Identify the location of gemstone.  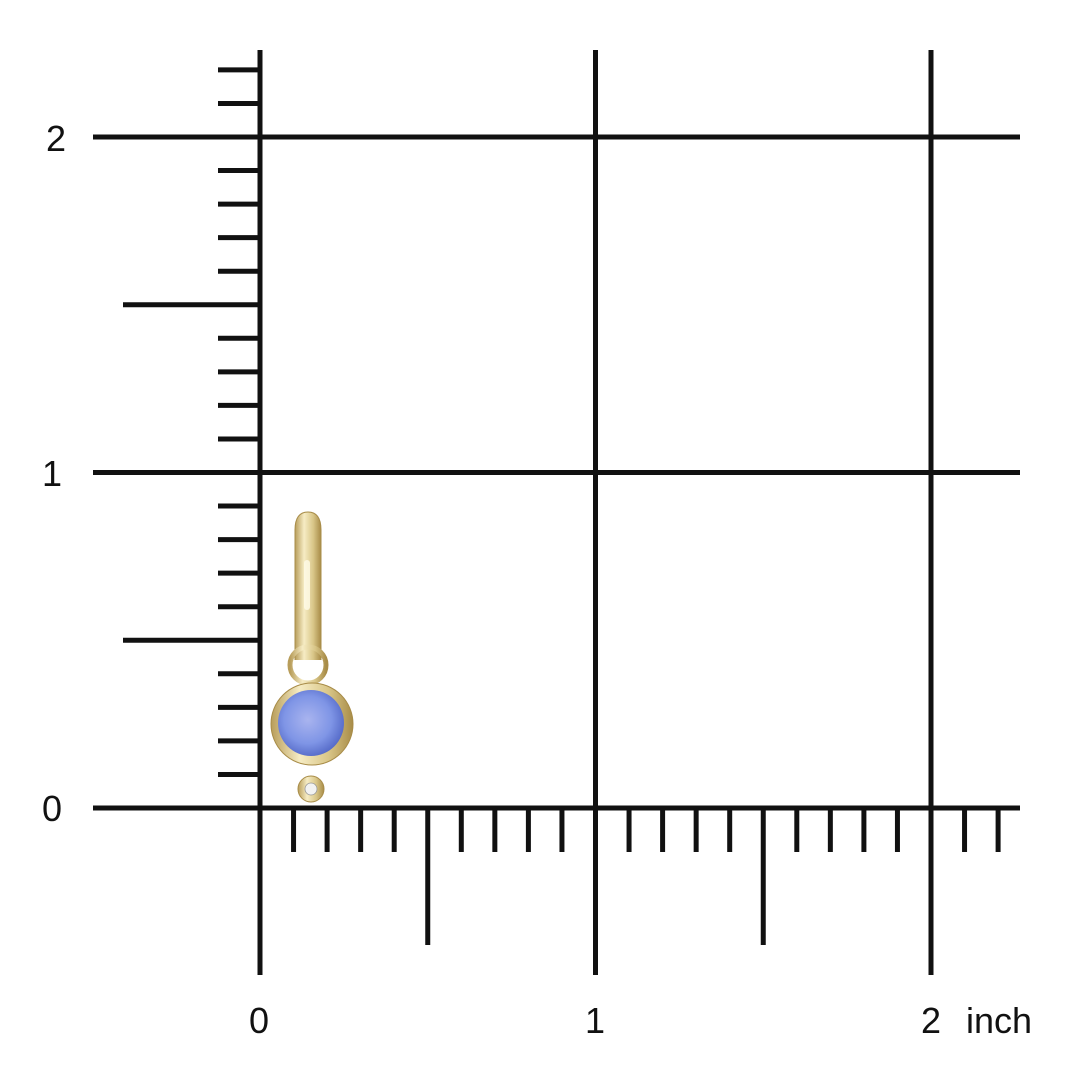
(311, 723).